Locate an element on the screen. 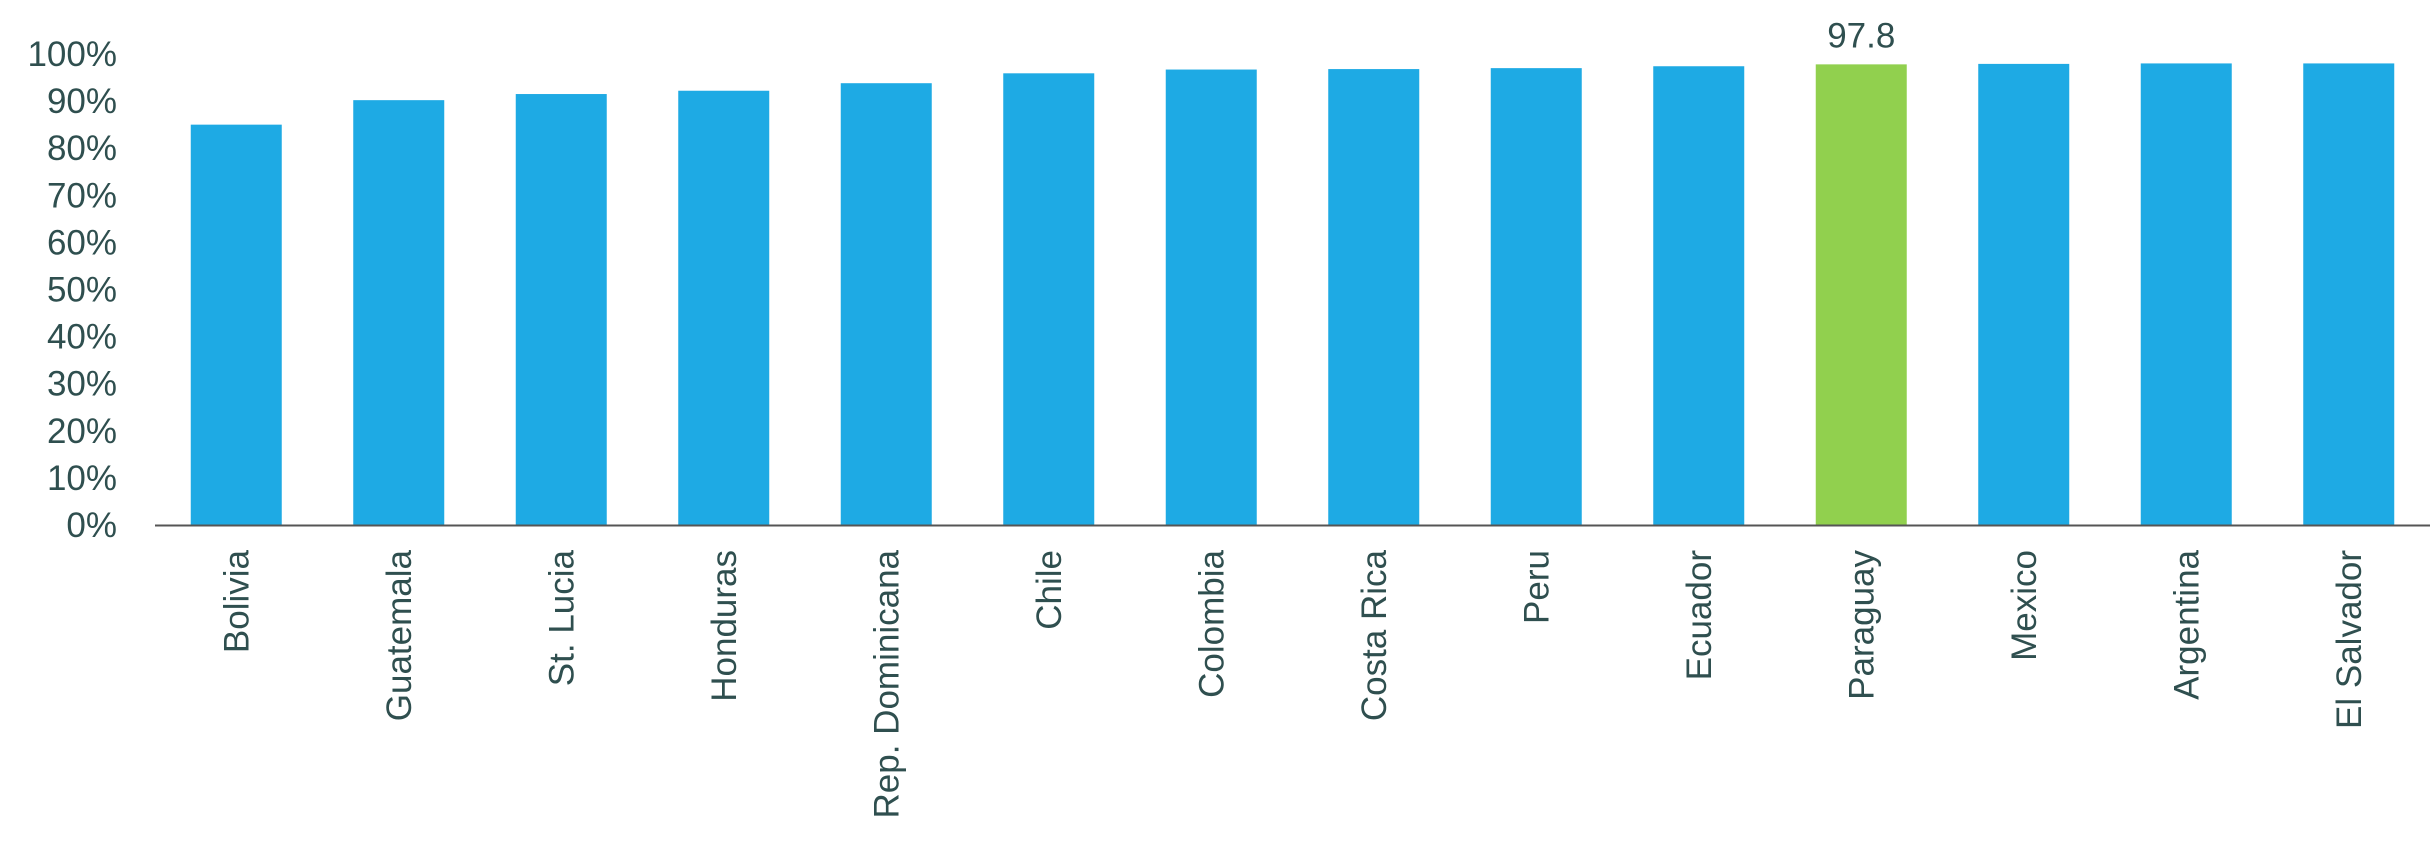 The image size is (2430, 863). y-axis-tick-labels: 0% 10% 20% 30% 40% 50% 60% 70% 80% 90% 100% is located at coordinates (72, 290).